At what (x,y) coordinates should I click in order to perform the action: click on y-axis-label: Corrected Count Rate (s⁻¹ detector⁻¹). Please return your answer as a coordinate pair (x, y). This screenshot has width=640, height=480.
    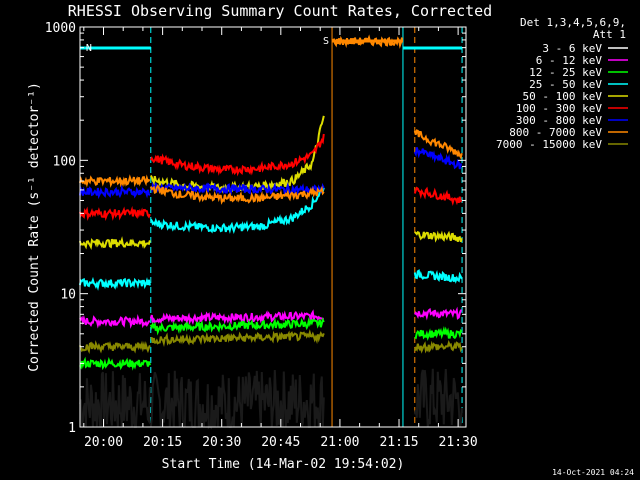
    Looking at the image, I should click on (34, 227).